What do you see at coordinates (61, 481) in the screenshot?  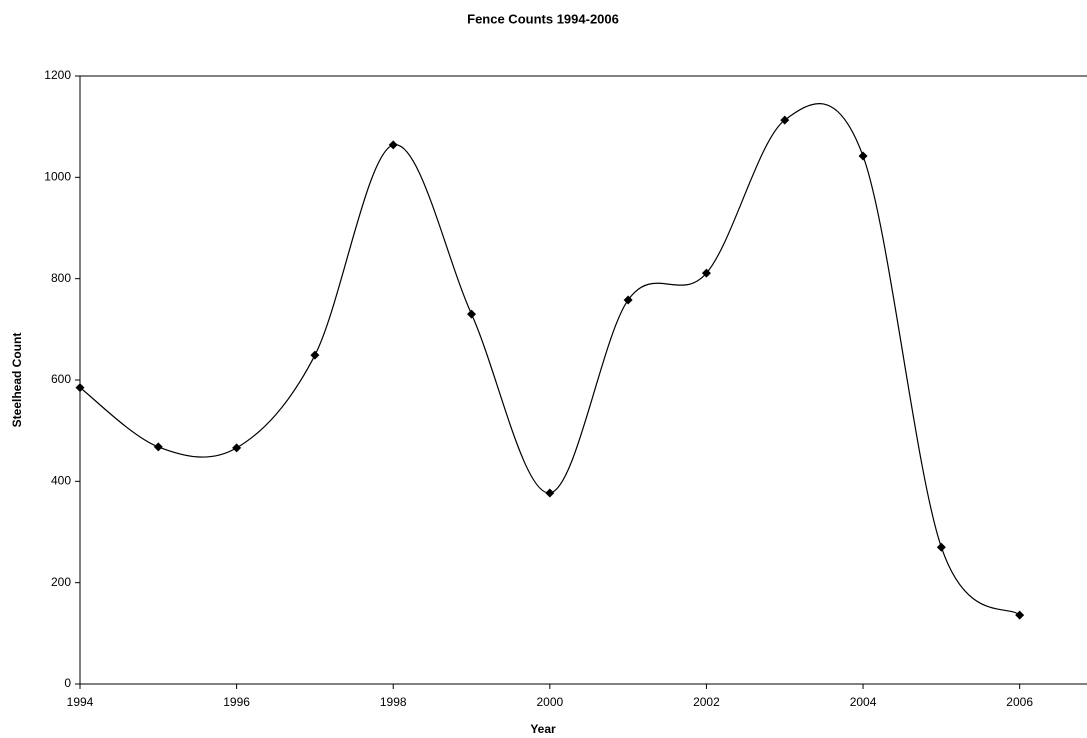 I see `y-tick-label: 400` at bounding box center [61, 481].